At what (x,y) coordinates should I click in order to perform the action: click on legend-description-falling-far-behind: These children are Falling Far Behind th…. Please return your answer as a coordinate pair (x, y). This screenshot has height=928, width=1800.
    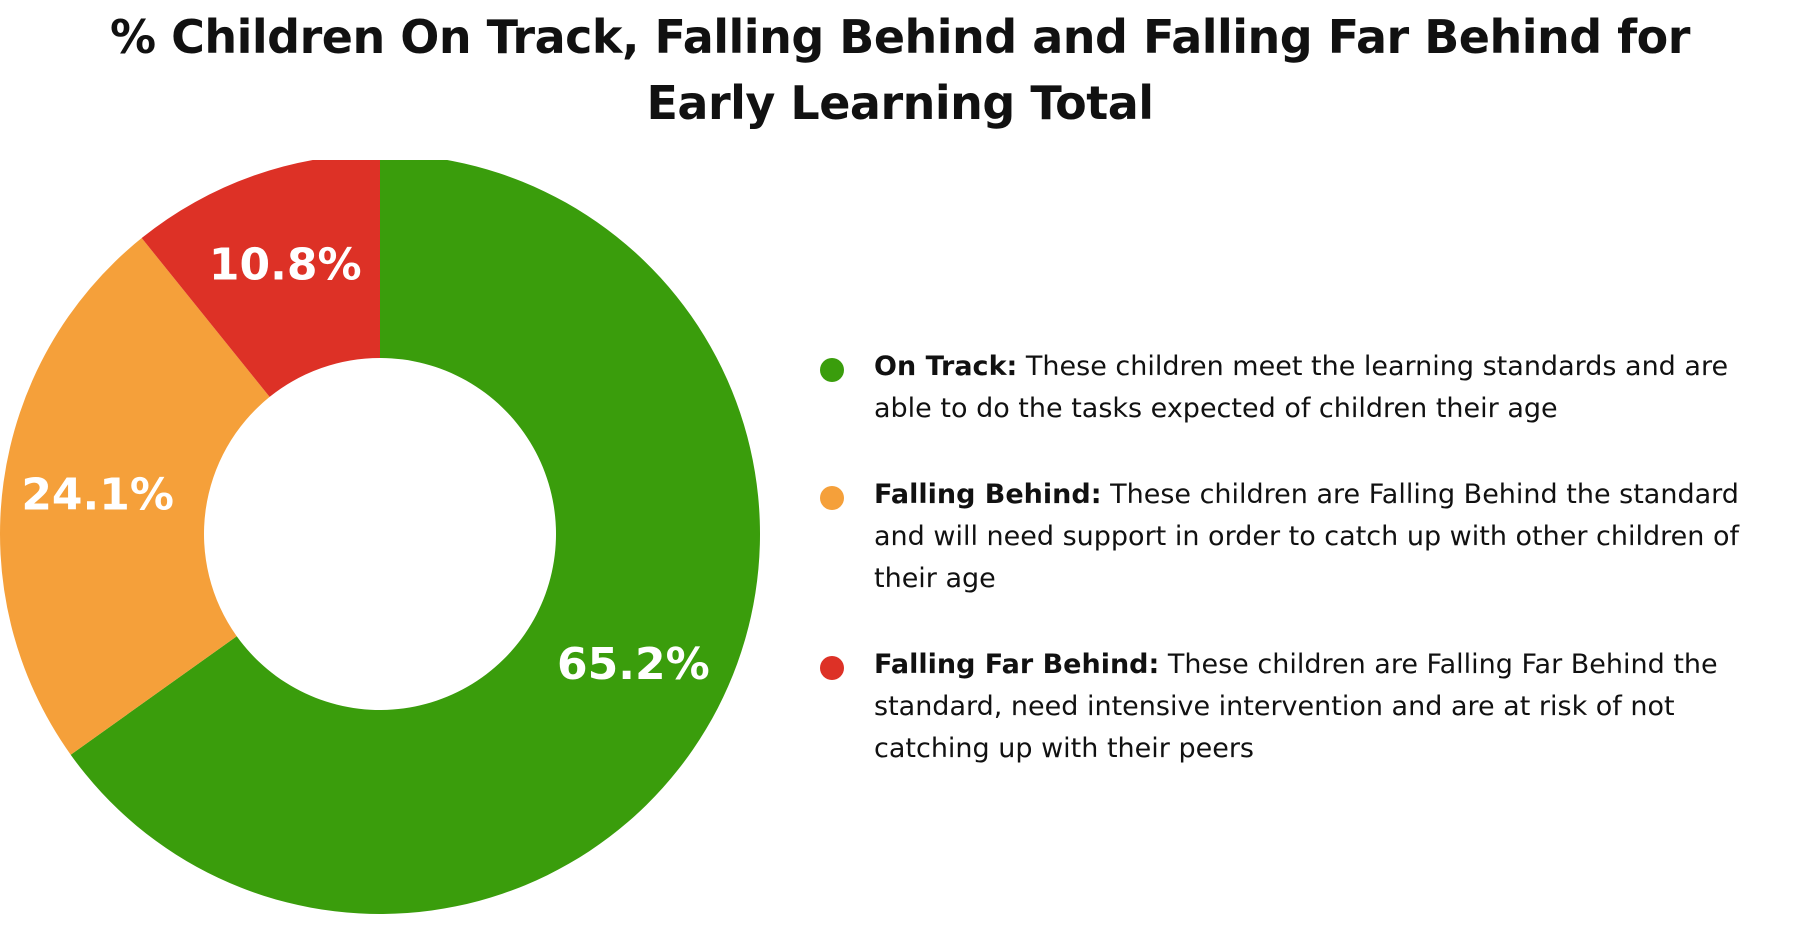
    Looking at the image, I should click on (1296, 706).